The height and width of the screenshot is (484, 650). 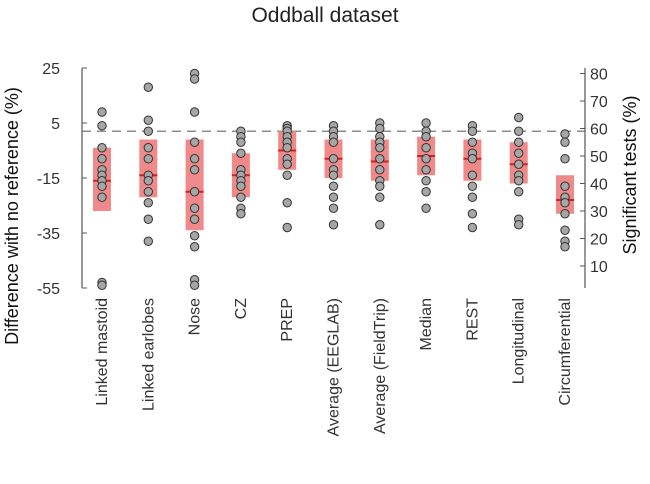 I want to click on y-tick-label: -35, so click(x=48, y=234).